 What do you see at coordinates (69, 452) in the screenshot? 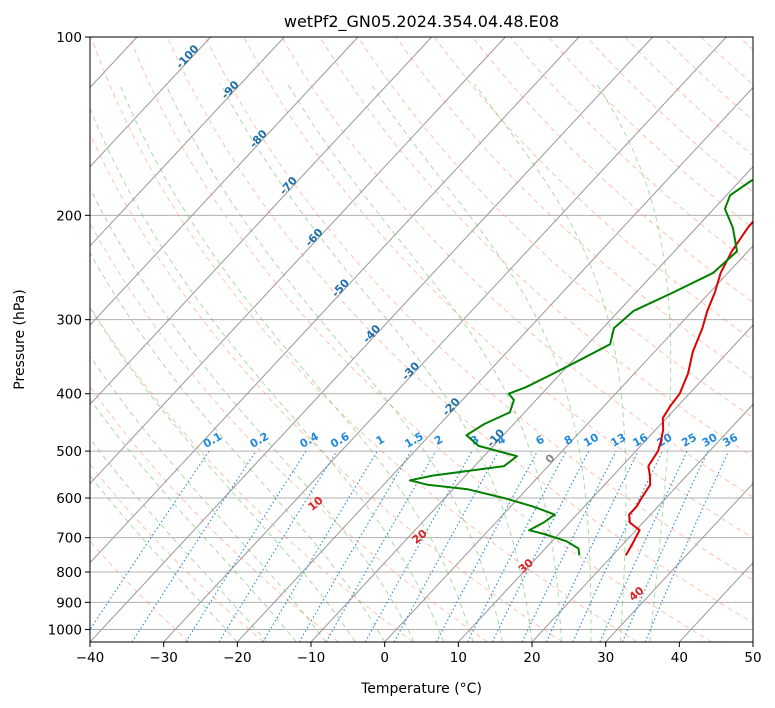
I see `y-tick-label: 500` at bounding box center [69, 452].